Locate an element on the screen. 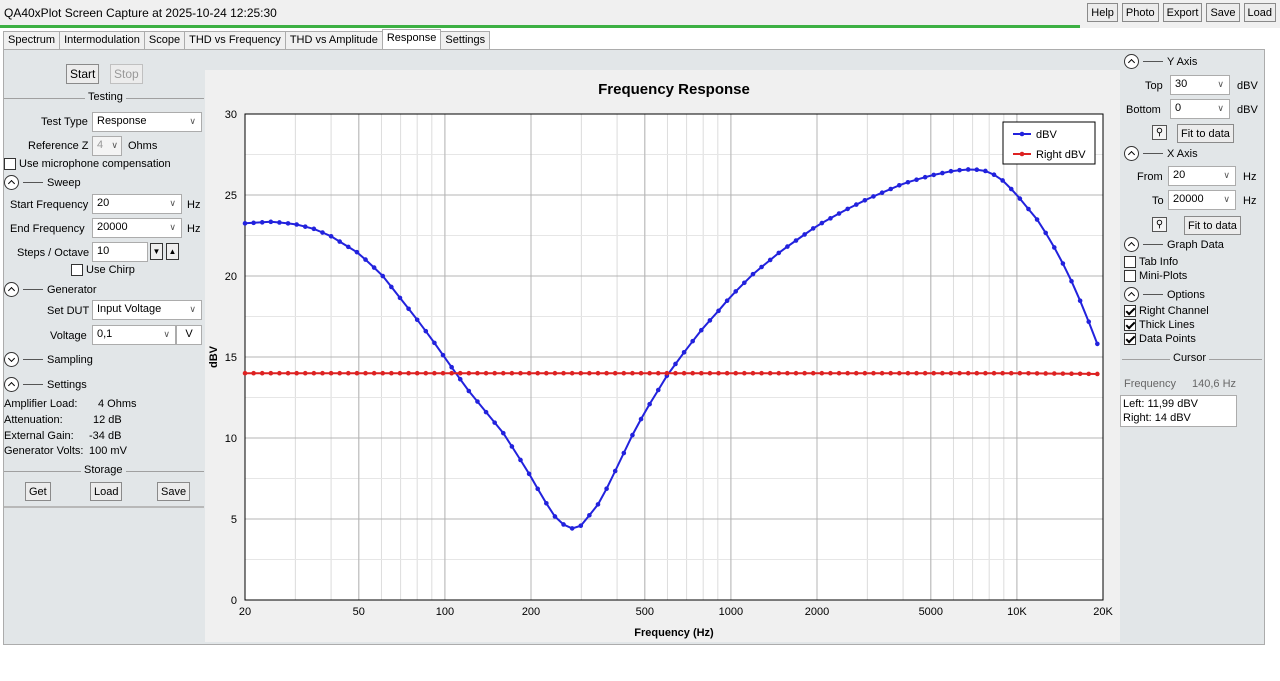  settings-header: Settings is located at coordinates (45, 384).